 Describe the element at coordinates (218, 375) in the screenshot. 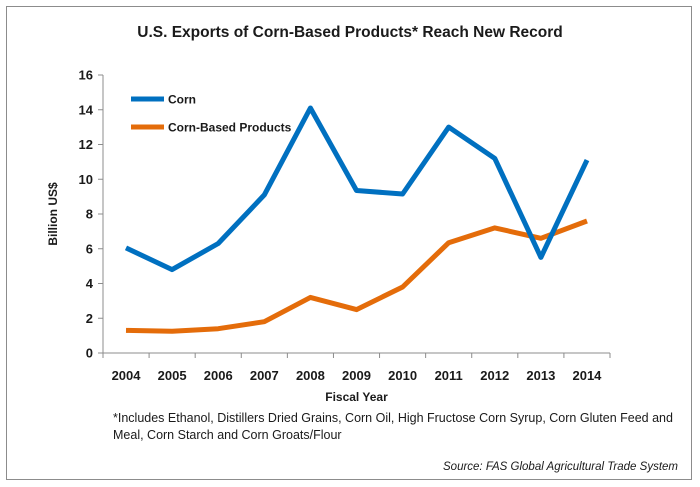

I see `x-tick-label: 2006` at that location.